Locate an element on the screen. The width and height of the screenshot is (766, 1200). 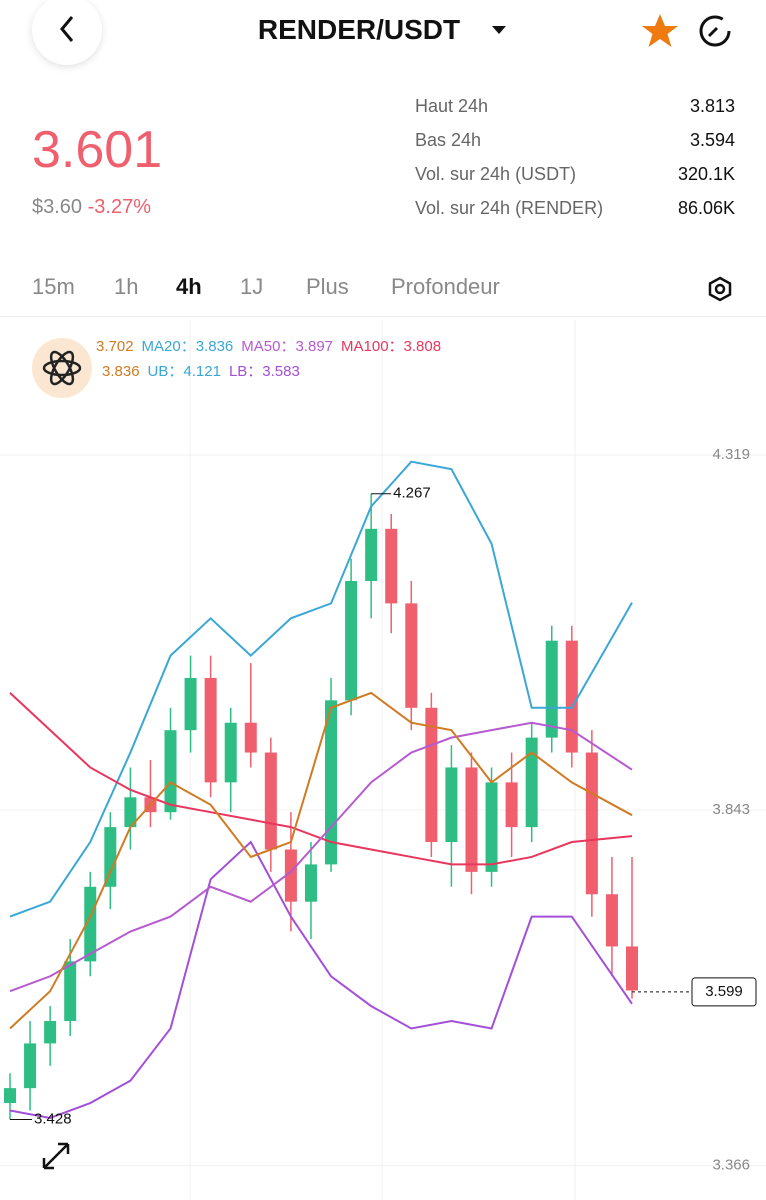
divider is located at coordinates (383, 316).